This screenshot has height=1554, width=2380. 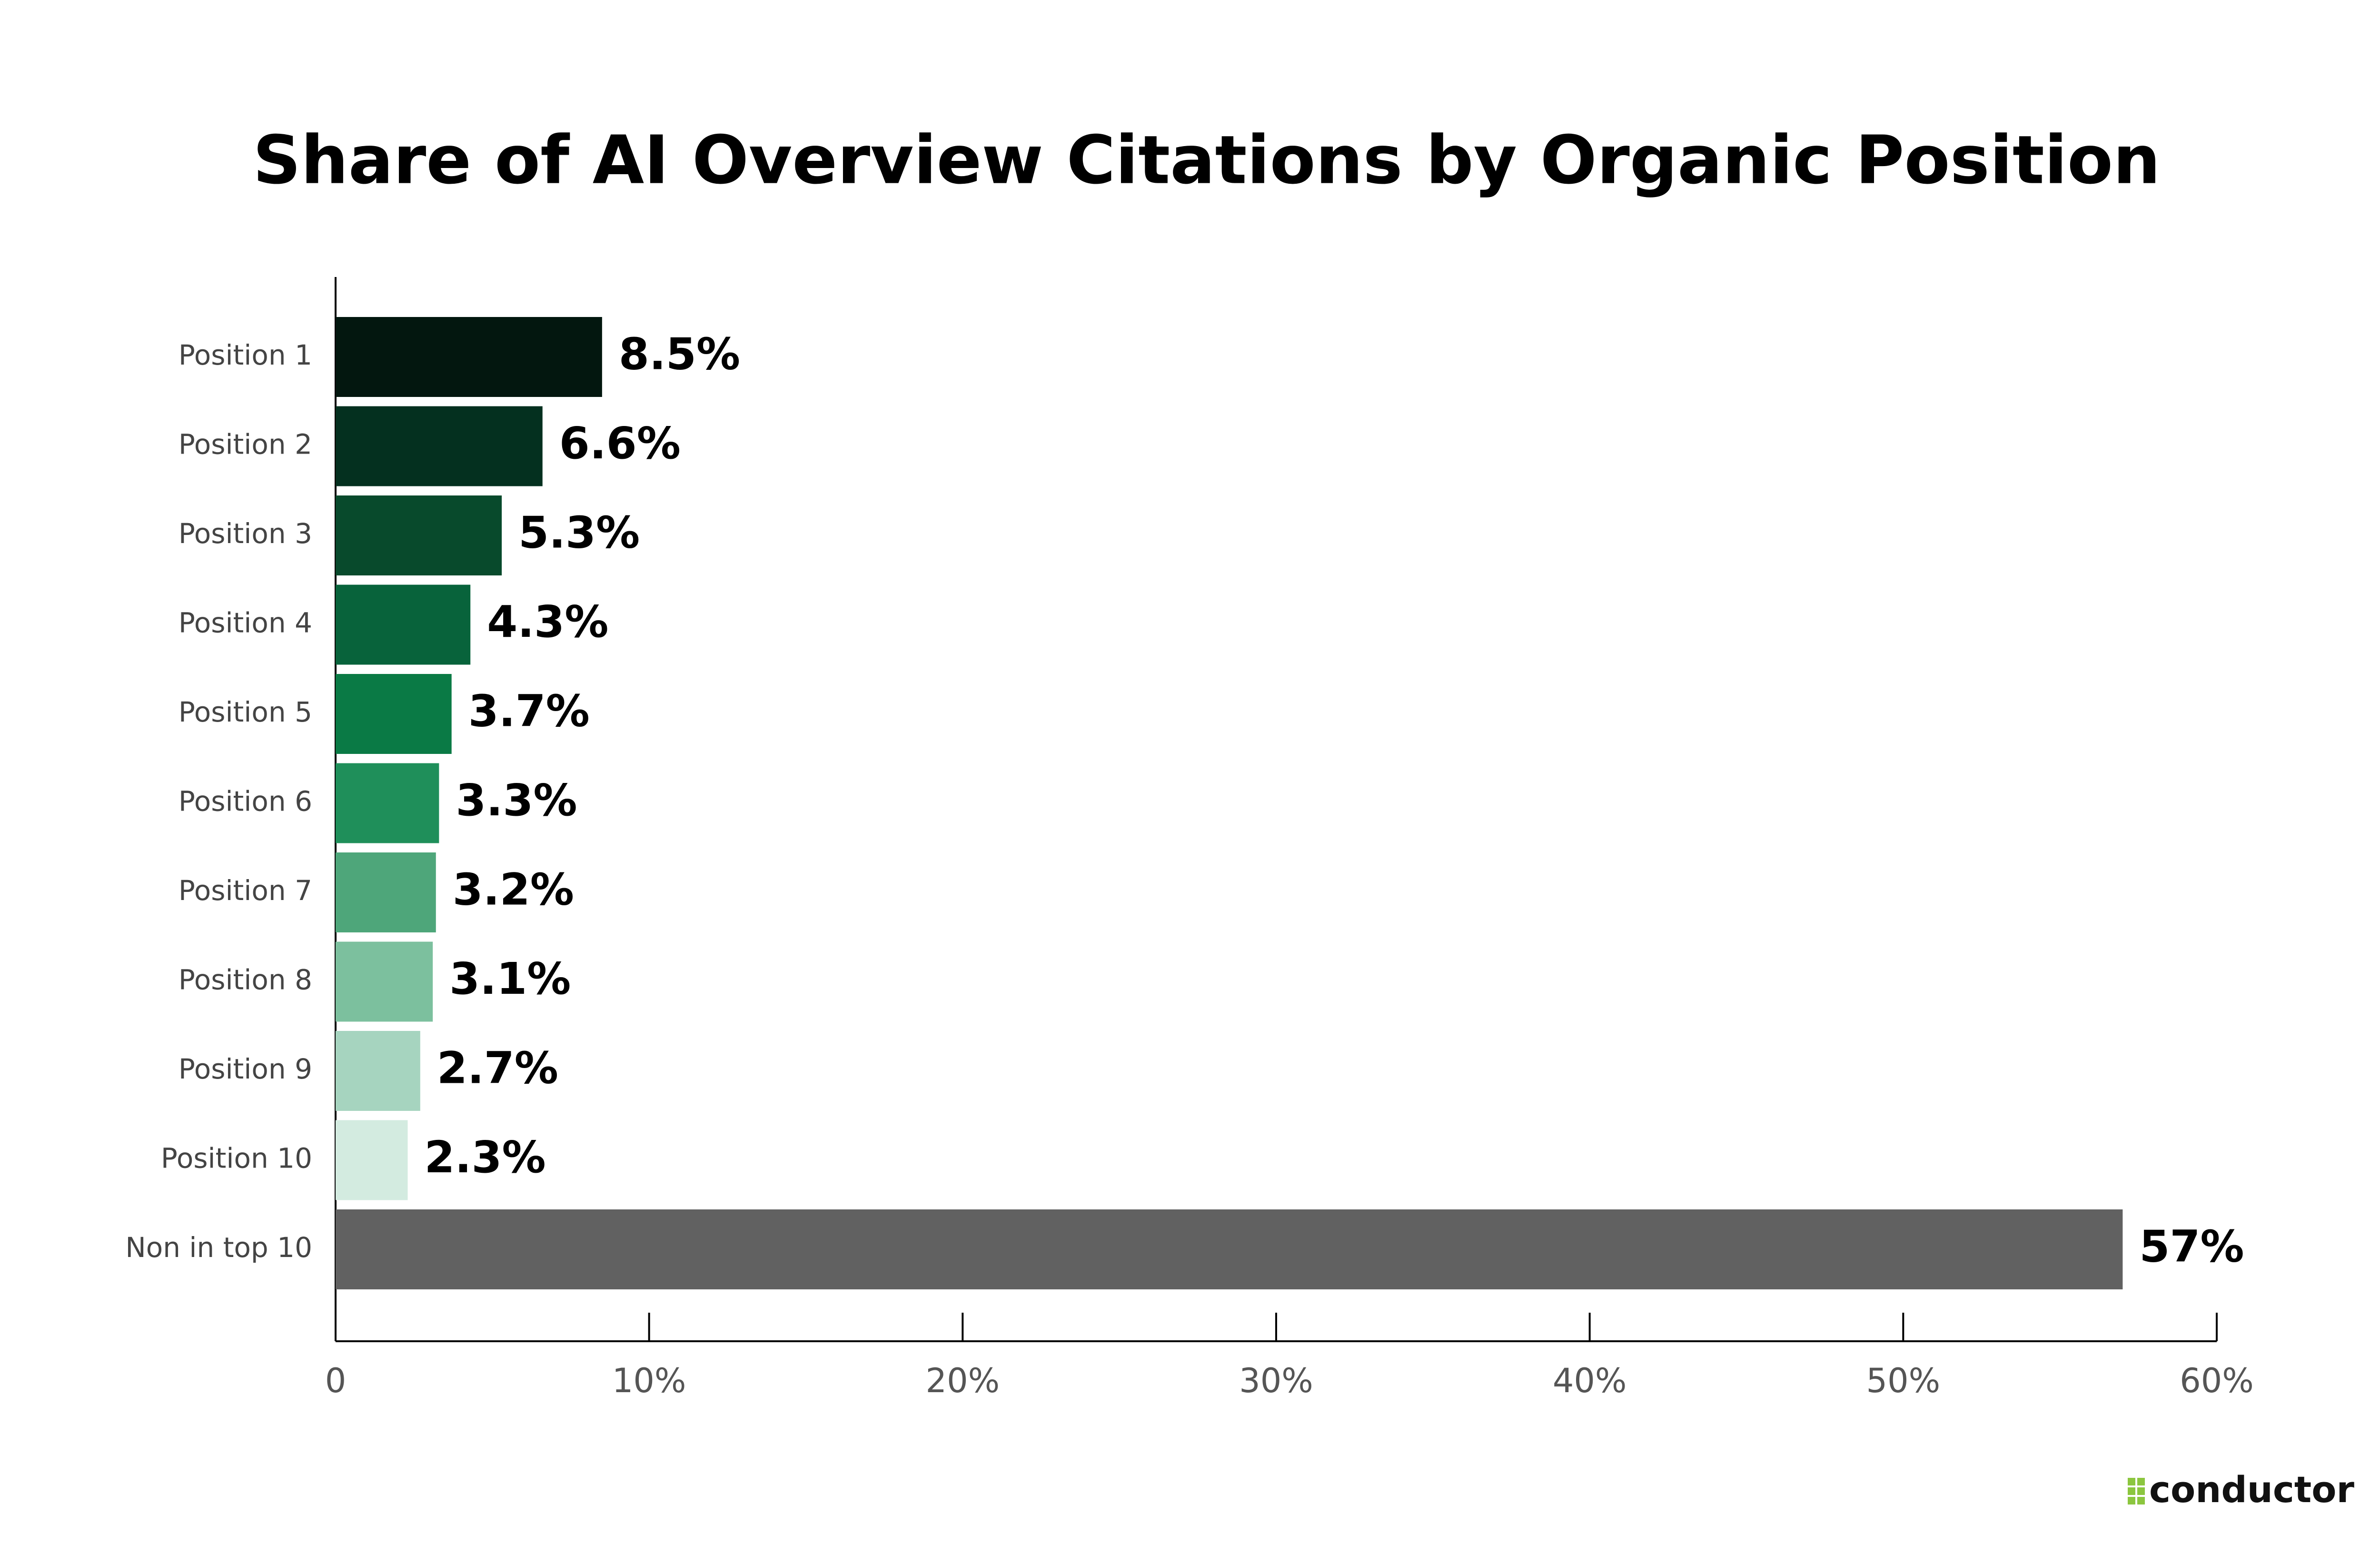 I want to click on y-tick-label: Position 1, so click(x=245, y=355).